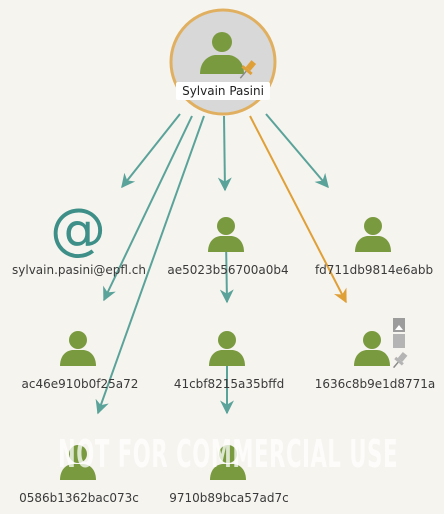 The image size is (444, 514). I want to click on watermark: NOT FOR COMMERCIAL USE, so click(228, 454).